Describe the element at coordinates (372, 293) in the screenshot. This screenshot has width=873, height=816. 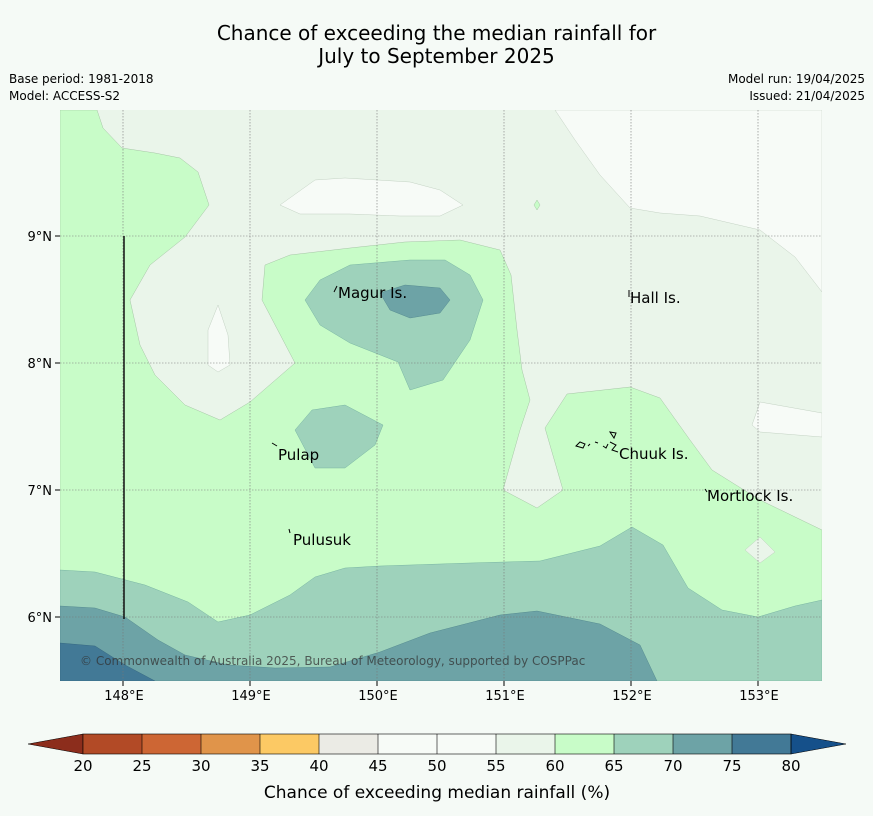
I see `place-magur: Magur Is.` at that location.